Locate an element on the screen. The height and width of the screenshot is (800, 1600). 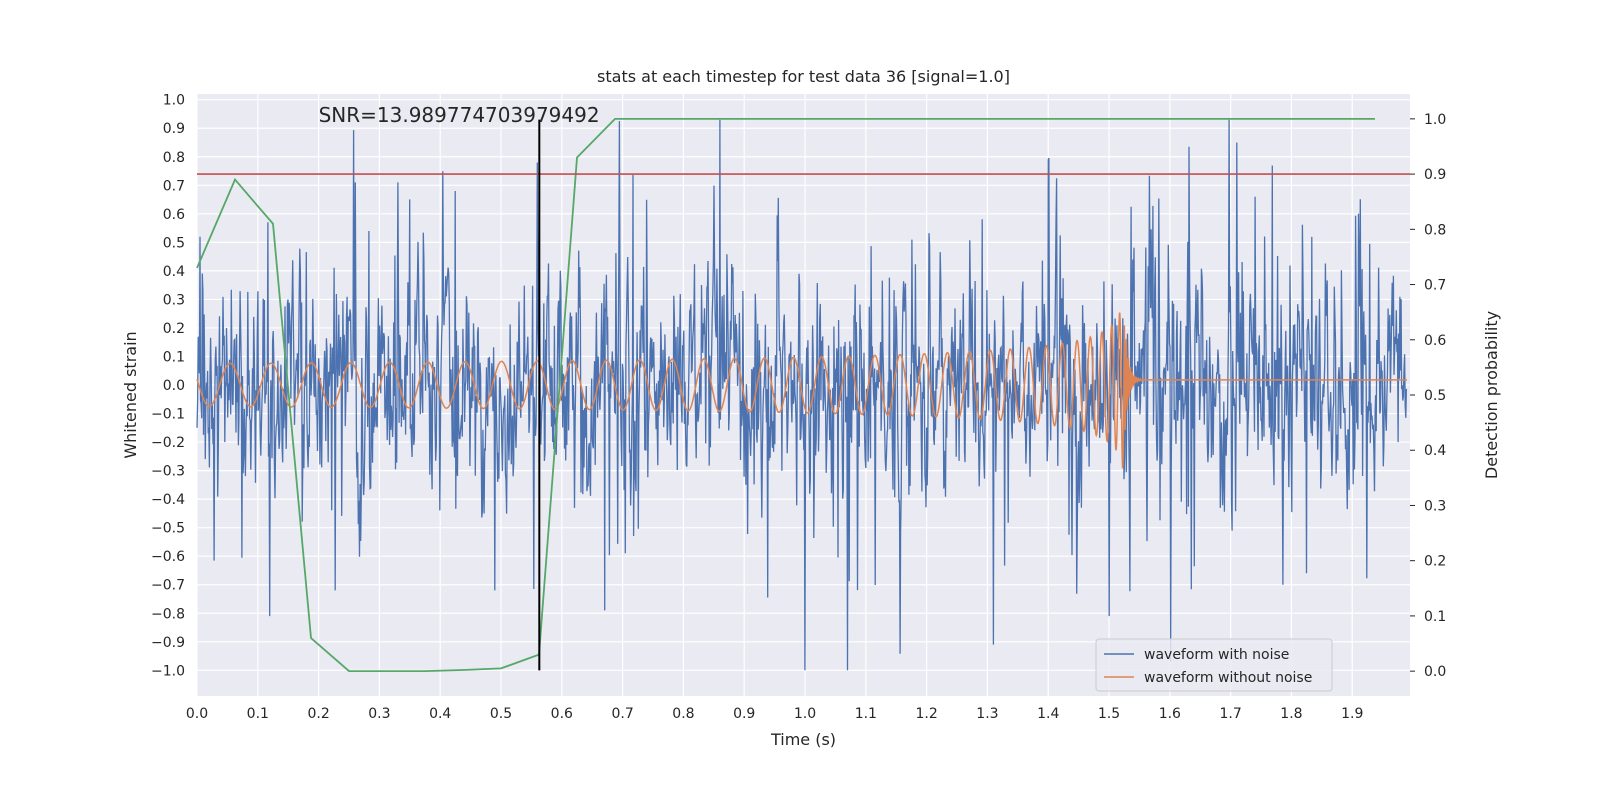
y-left-tick-label: 0.6 is located at coordinates (174, 215).